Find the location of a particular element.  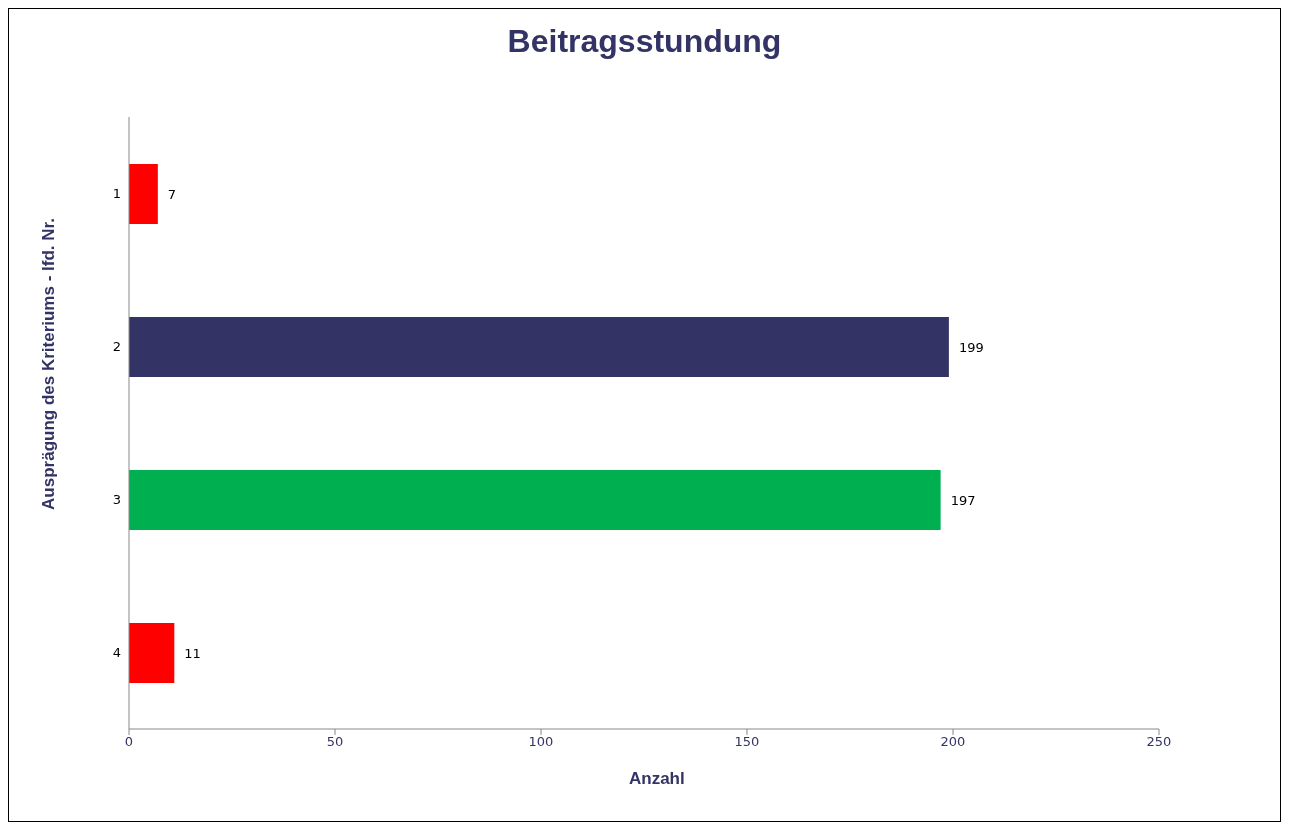

y-tick-label: 1 is located at coordinates (116, 194).